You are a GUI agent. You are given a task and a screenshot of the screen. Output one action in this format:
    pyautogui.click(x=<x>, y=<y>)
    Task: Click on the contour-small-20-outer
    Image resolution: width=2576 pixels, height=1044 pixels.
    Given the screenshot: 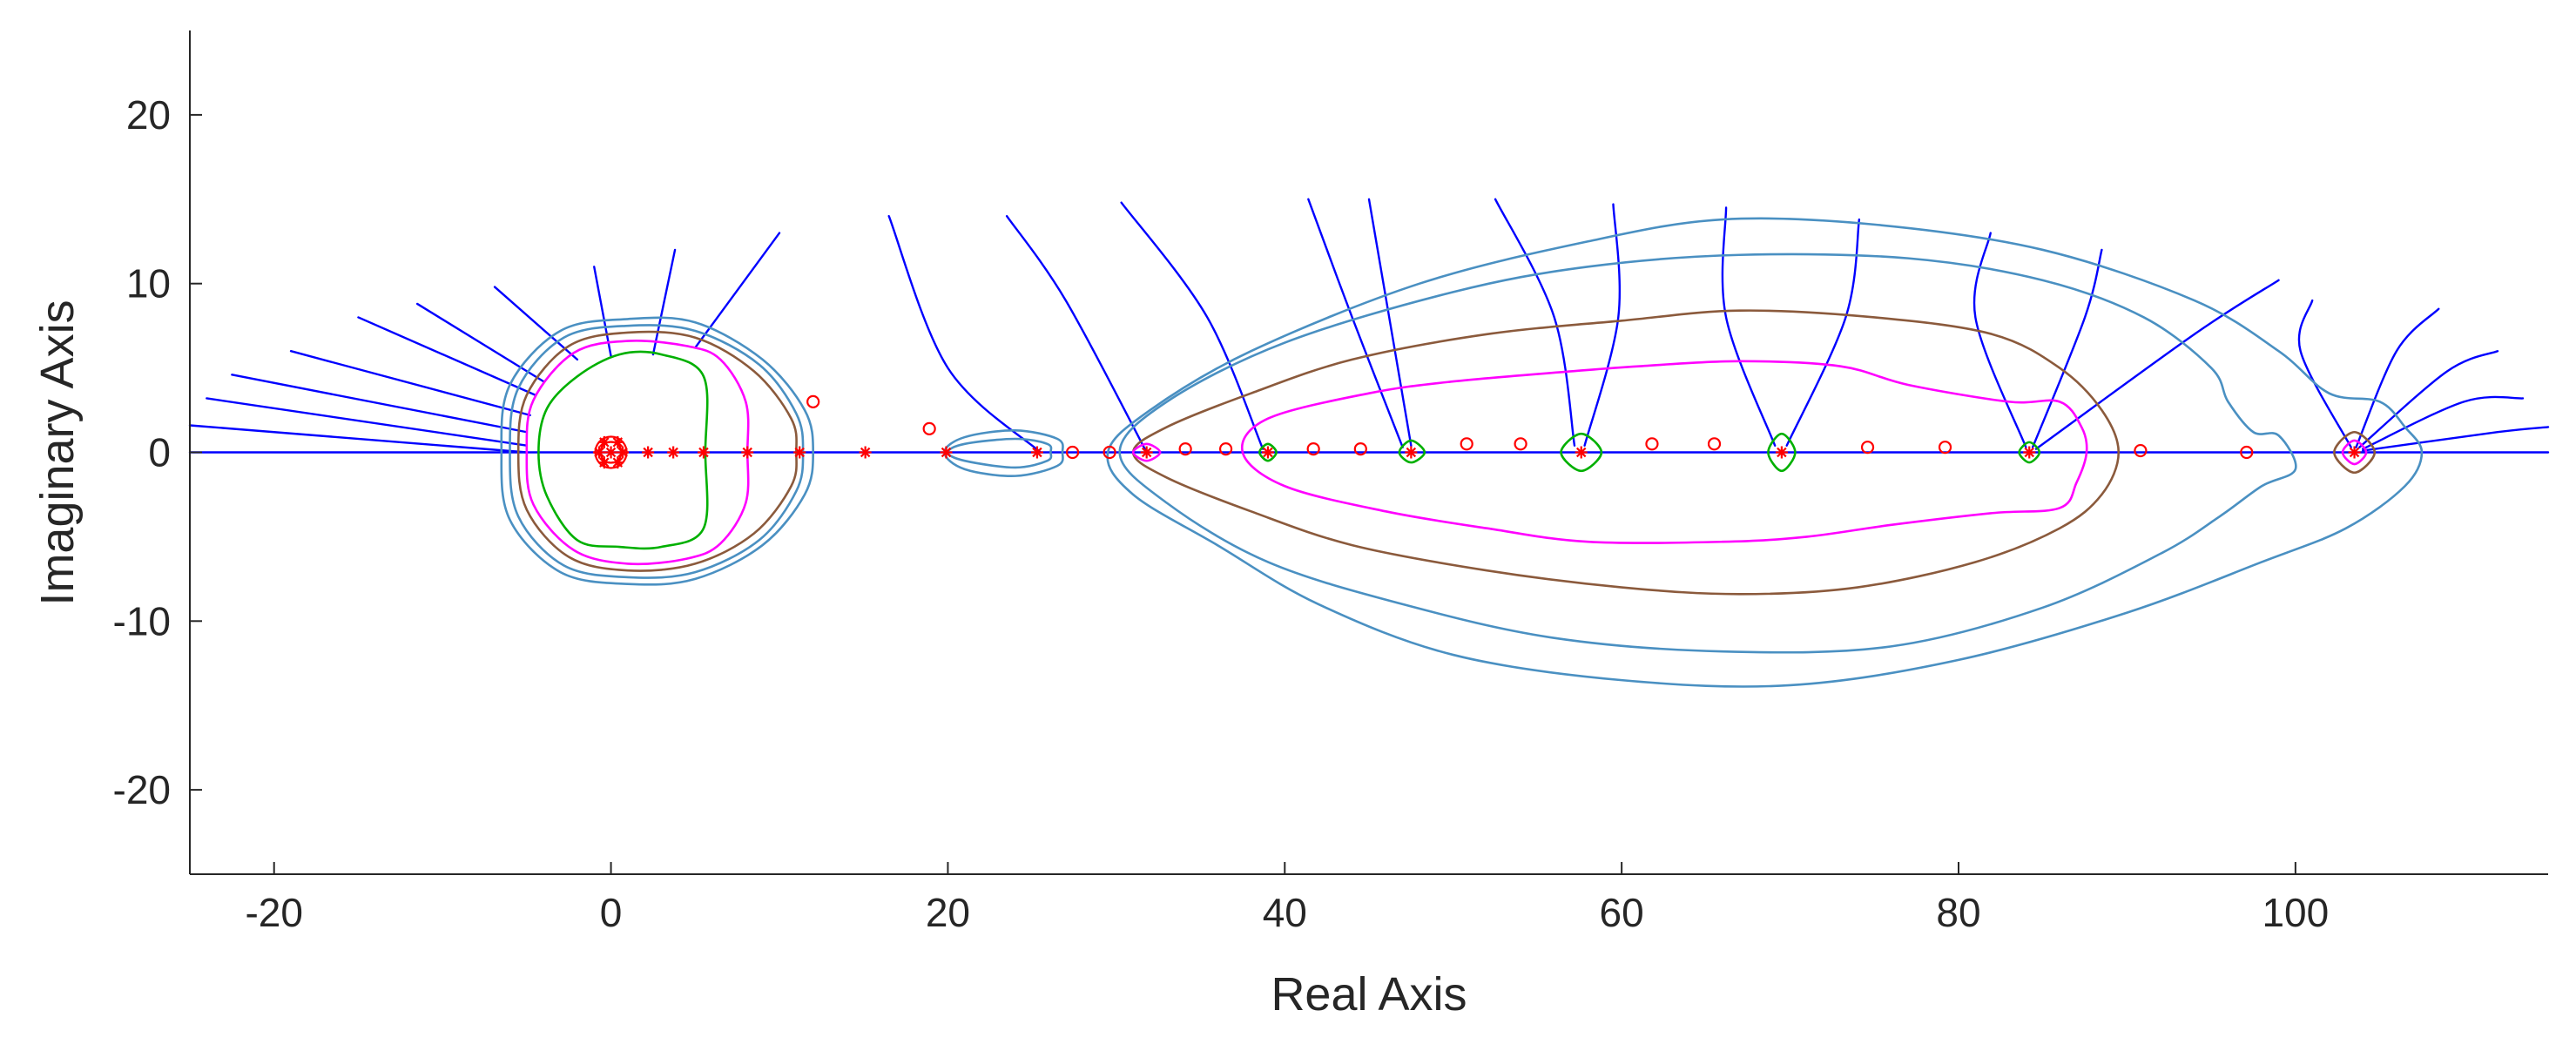 What is the action you would take?
    pyautogui.click(x=1004, y=453)
    